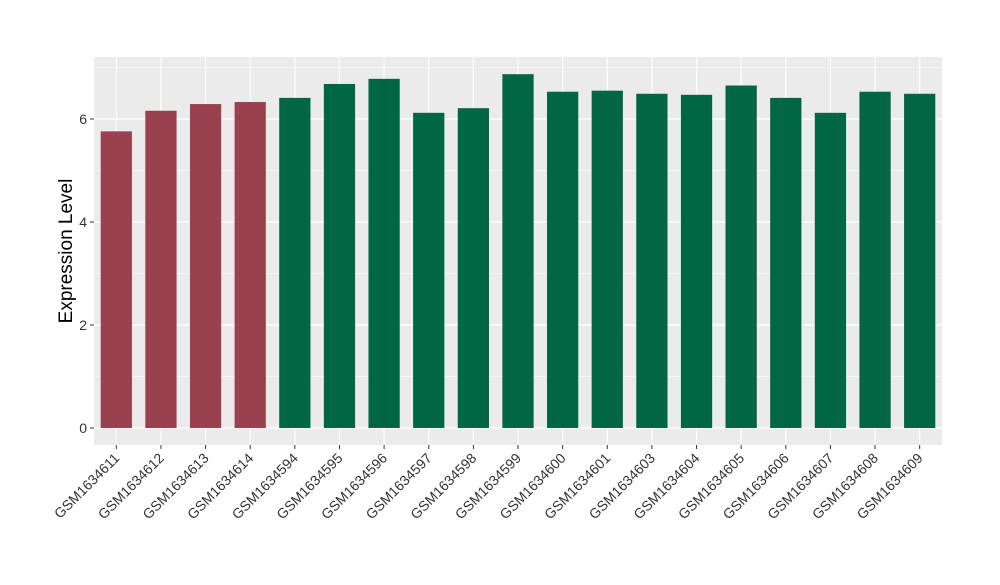  What do you see at coordinates (86, 273) in the screenshot?
I see `y-axis: 0 2 4 6` at bounding box center [86, 273].